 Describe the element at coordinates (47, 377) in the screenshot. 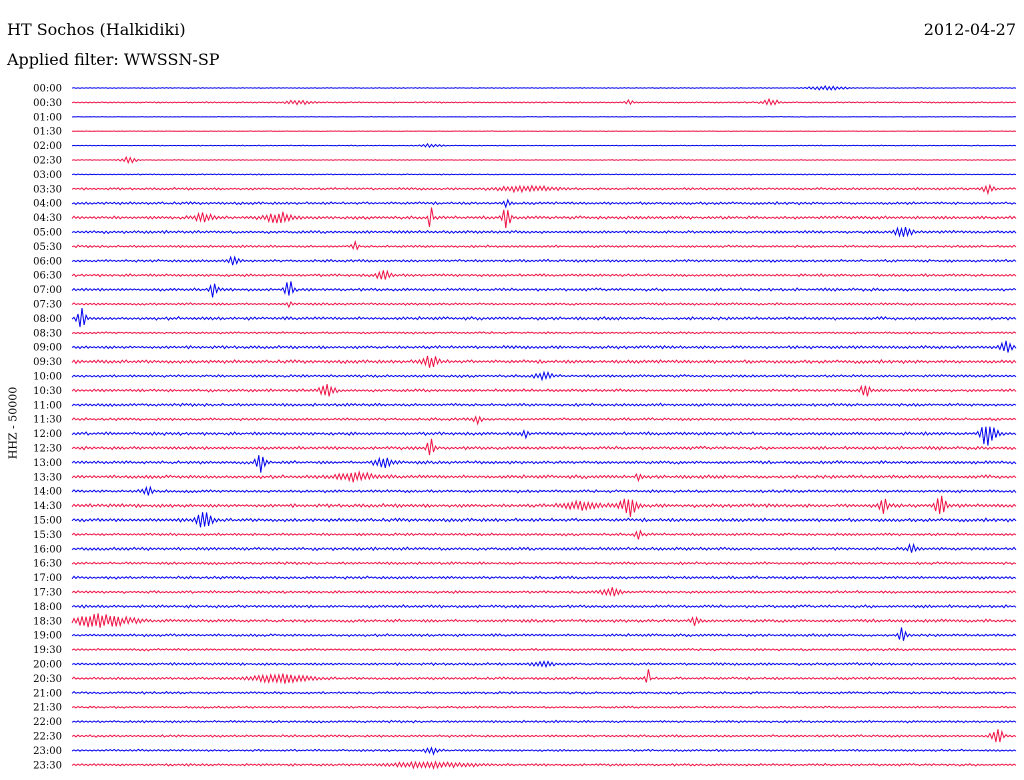

I see `row-time-label: 10:00` at that location.